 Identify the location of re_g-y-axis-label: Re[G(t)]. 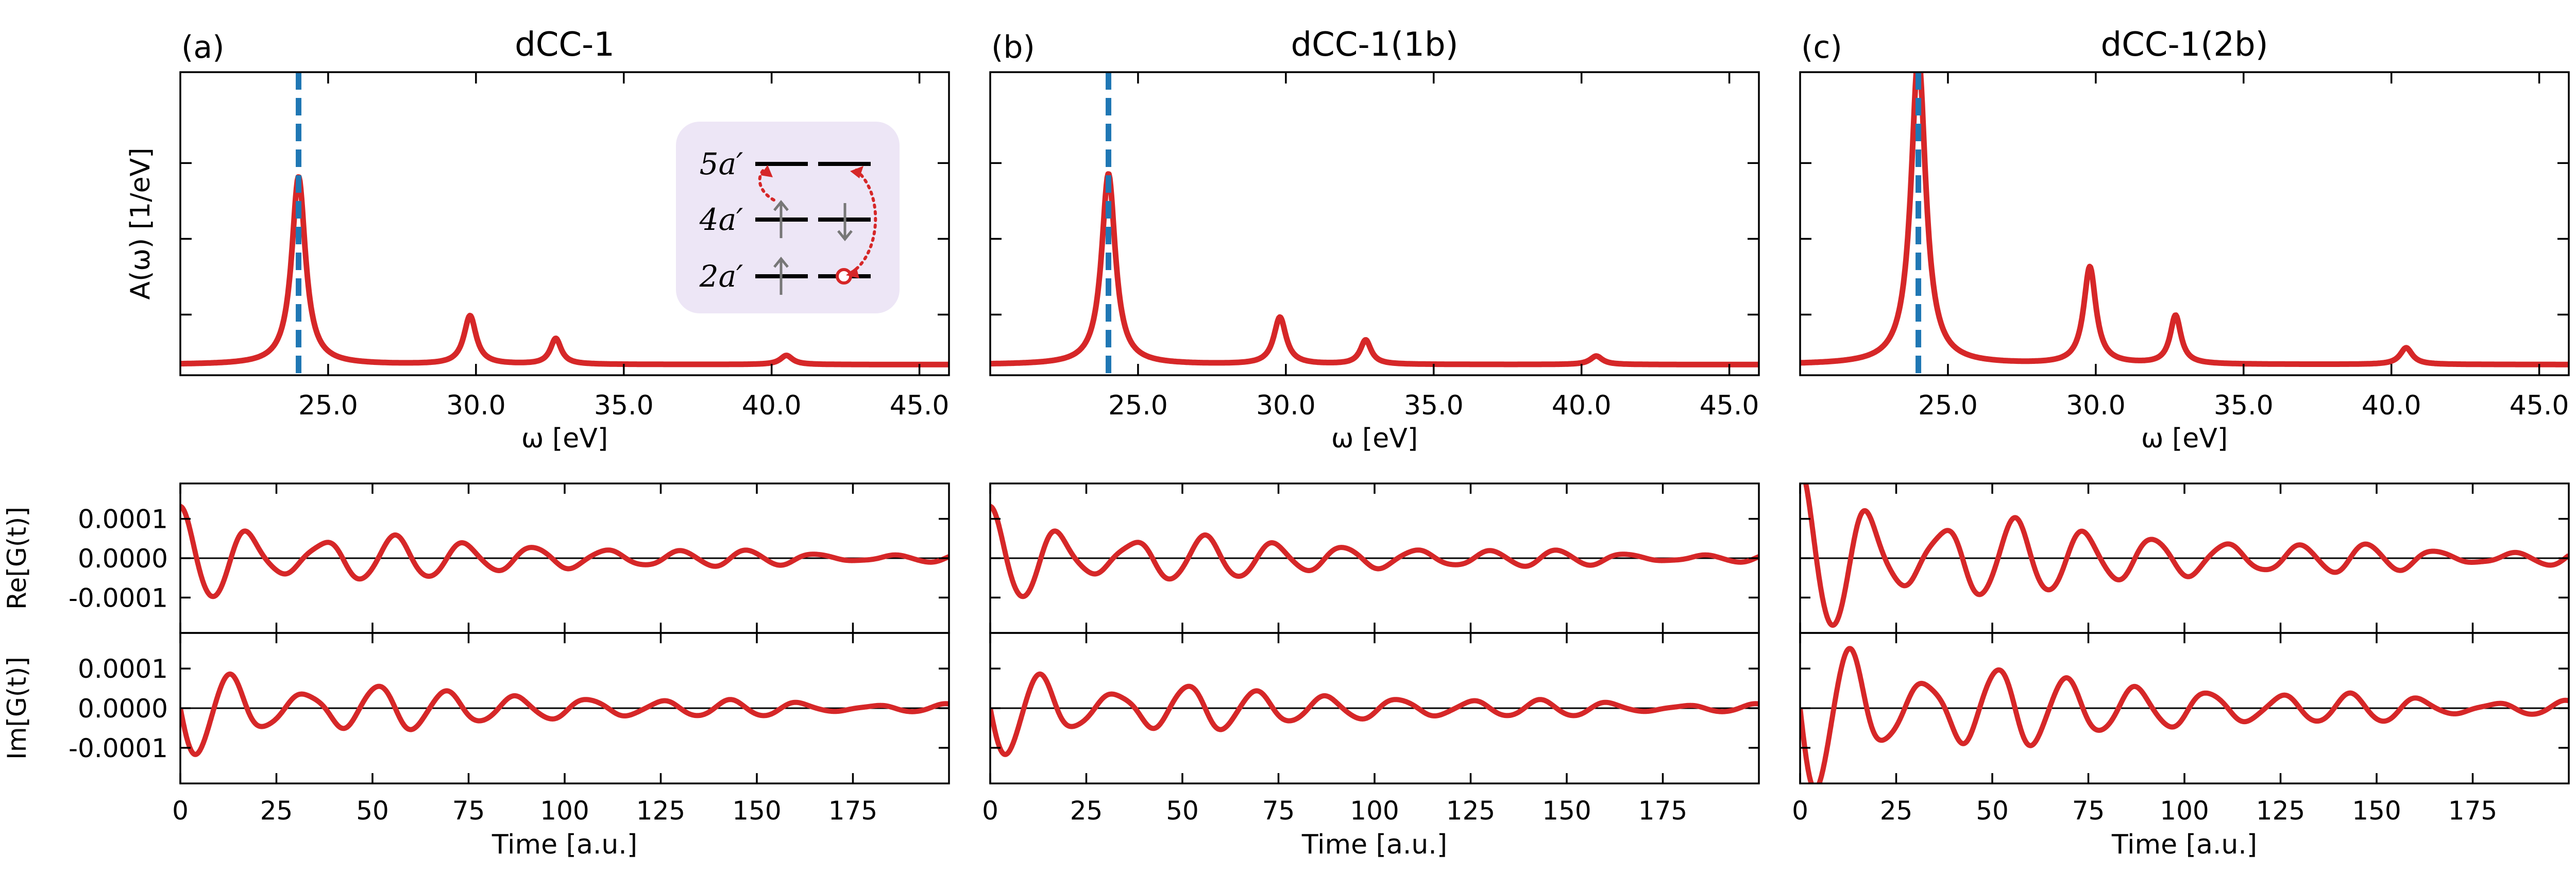
(17, 558).